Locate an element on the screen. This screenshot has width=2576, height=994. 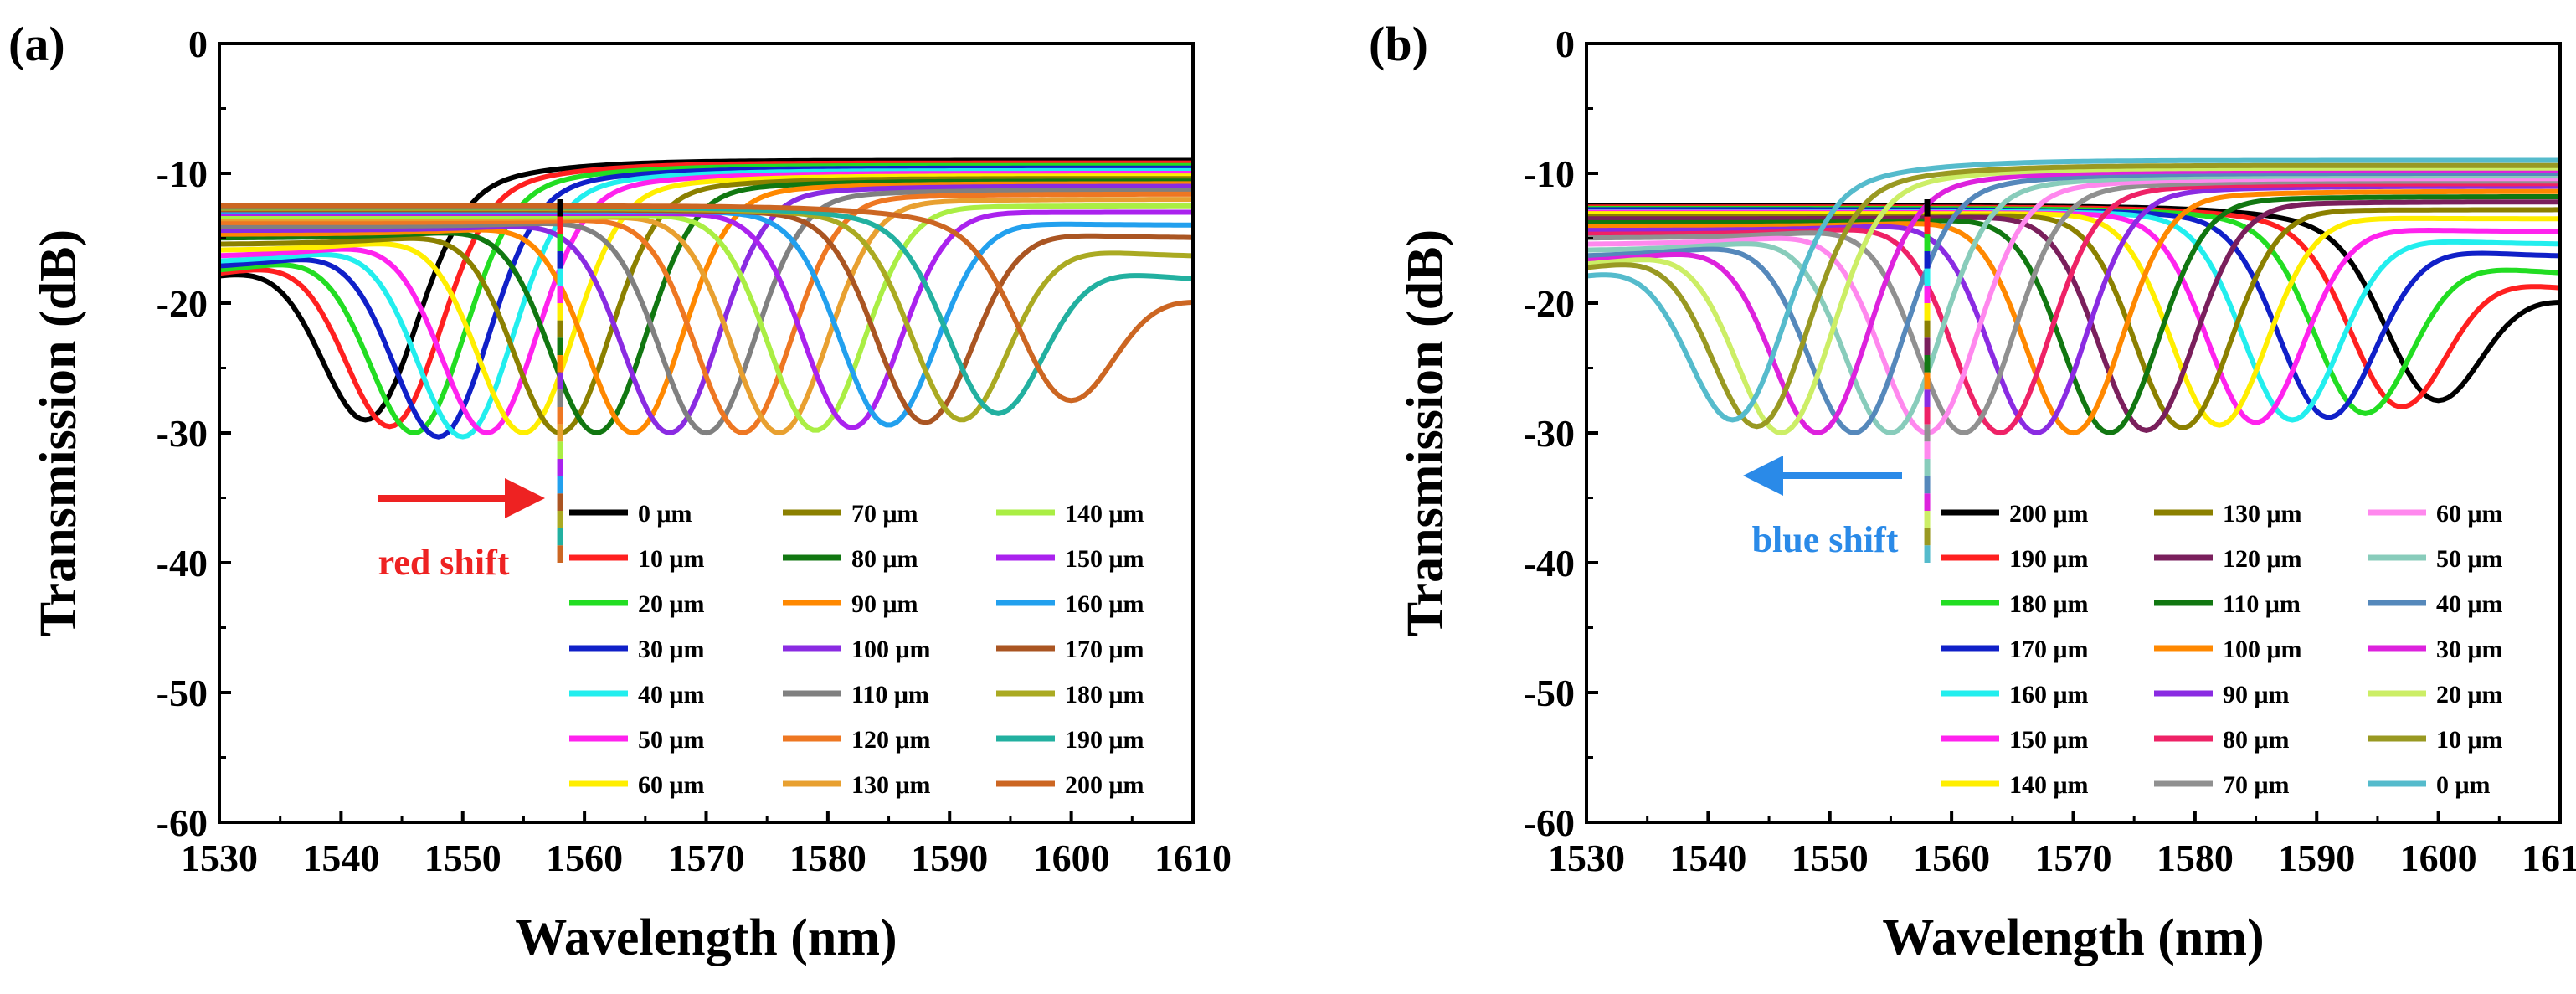
x-tick-label: 1550 is located at coordinates (463, 858).